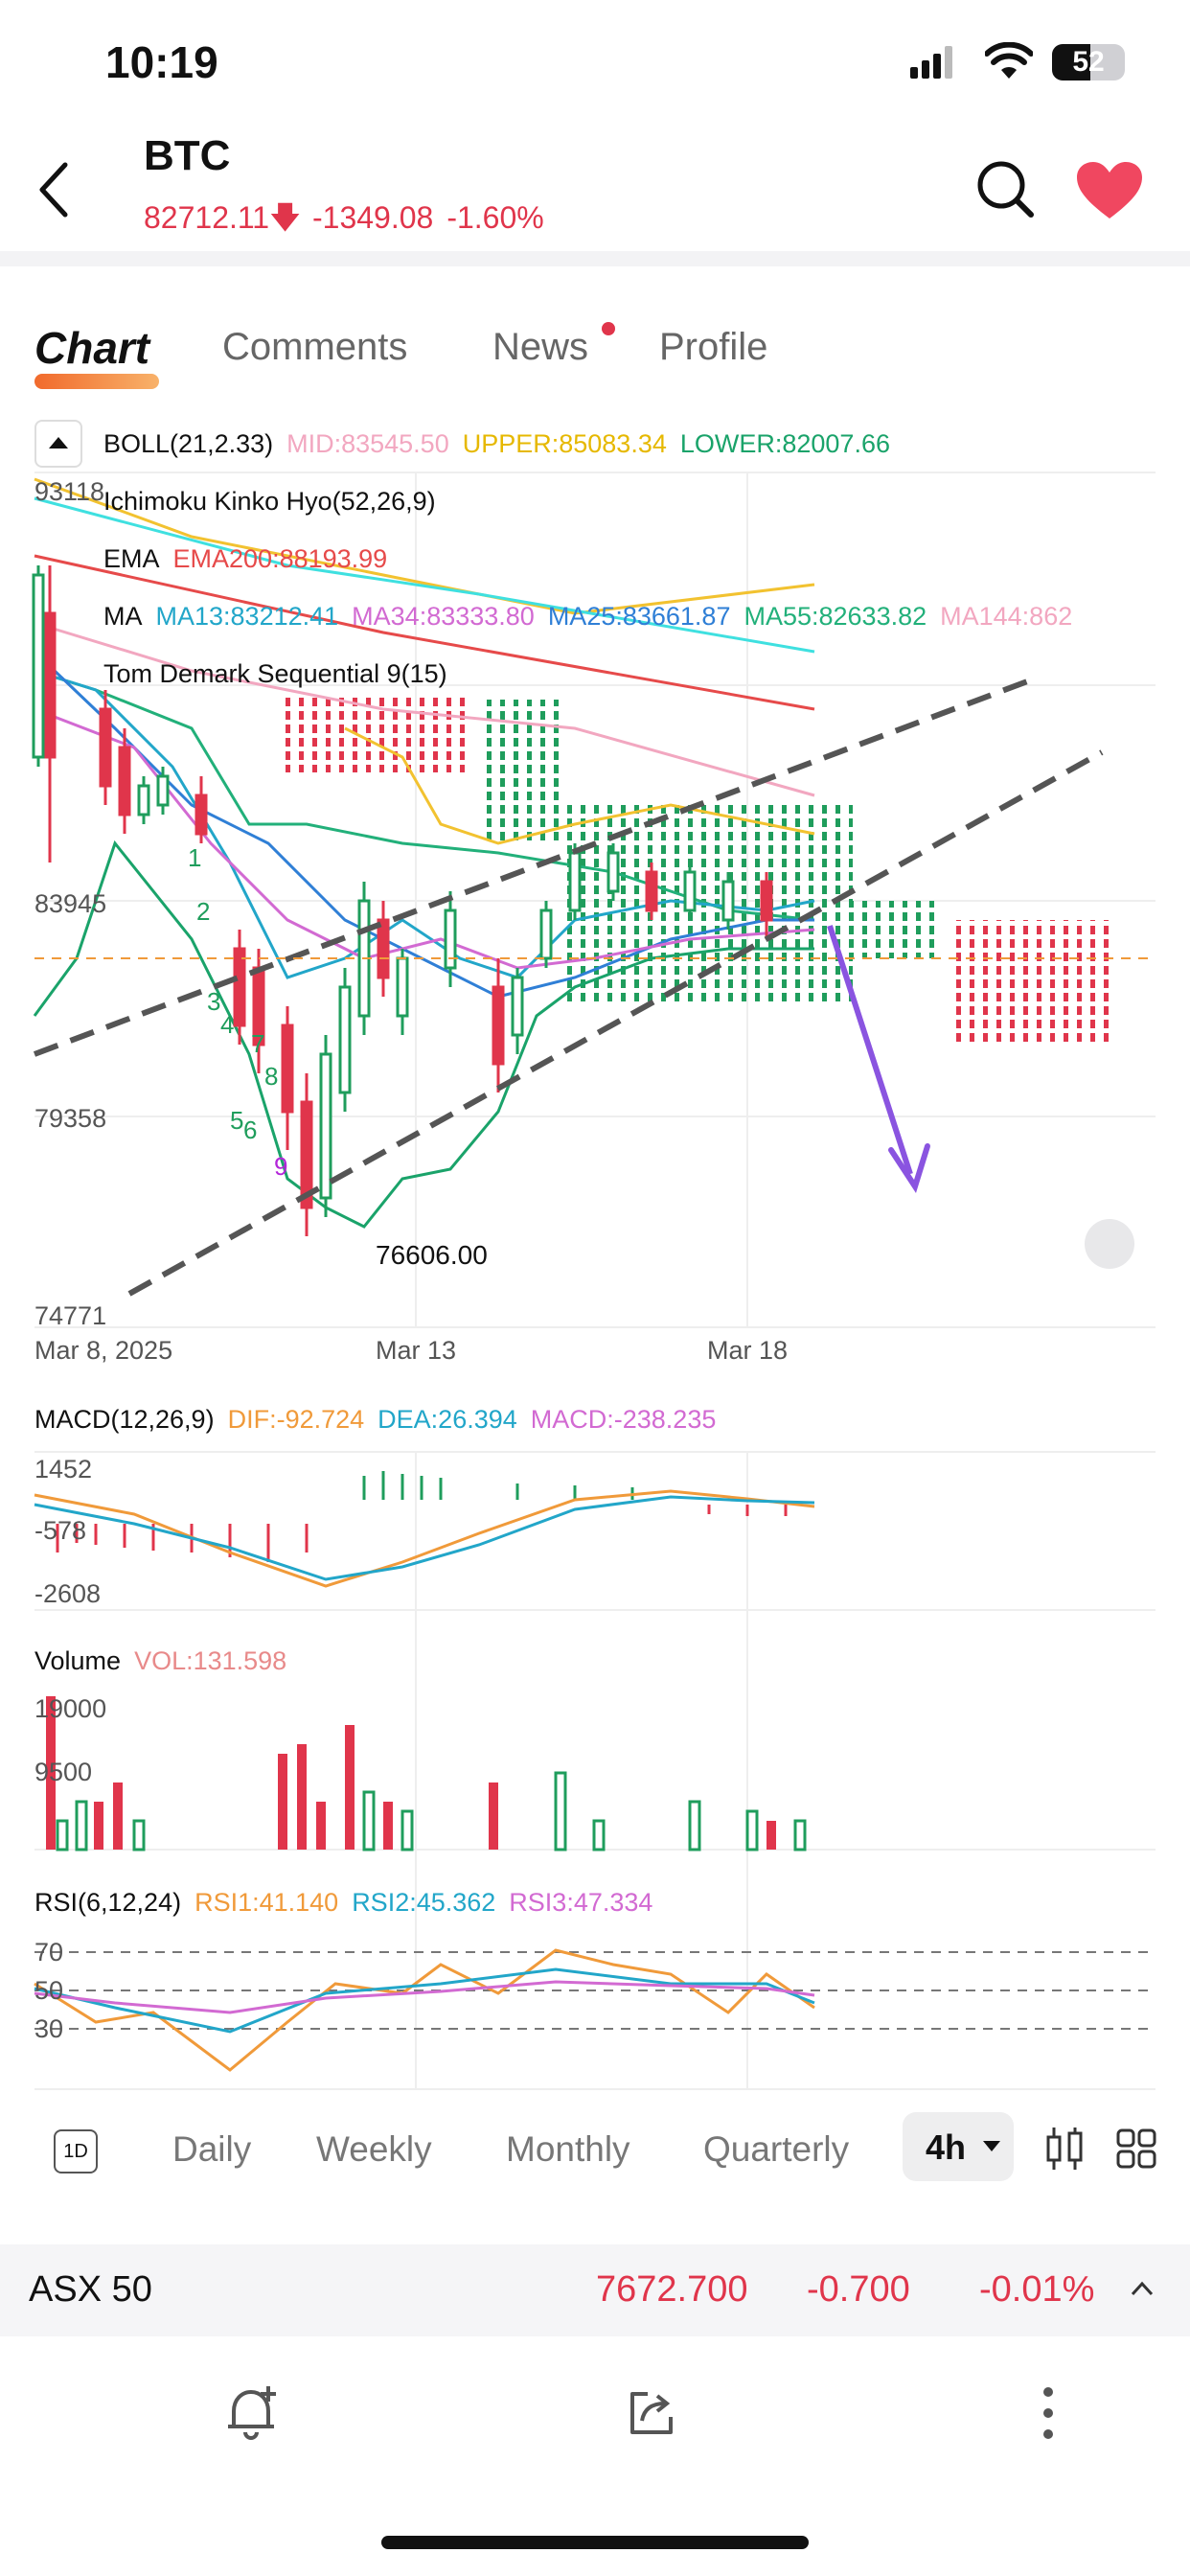  Describe the element at coordinates (1109, 1244) in the screenshot. I see `expand-chart-icon` at that location.